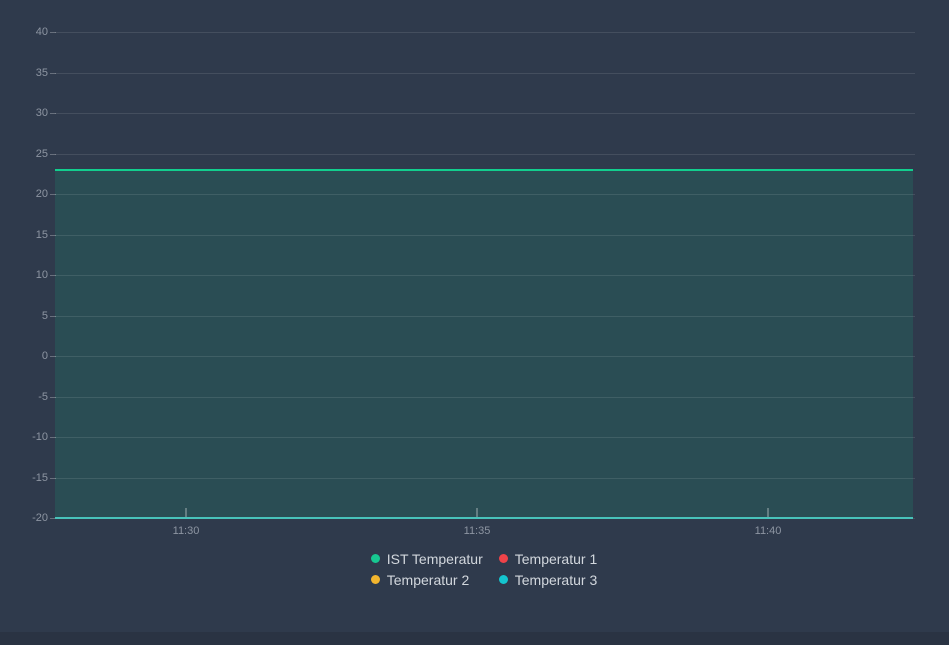 This screenshot has height=645, width=949. What do you see at coordinates (556, 558) in the screenshot?
I see `legend-label: Temperatur 1` at bounding box center [556, 558].